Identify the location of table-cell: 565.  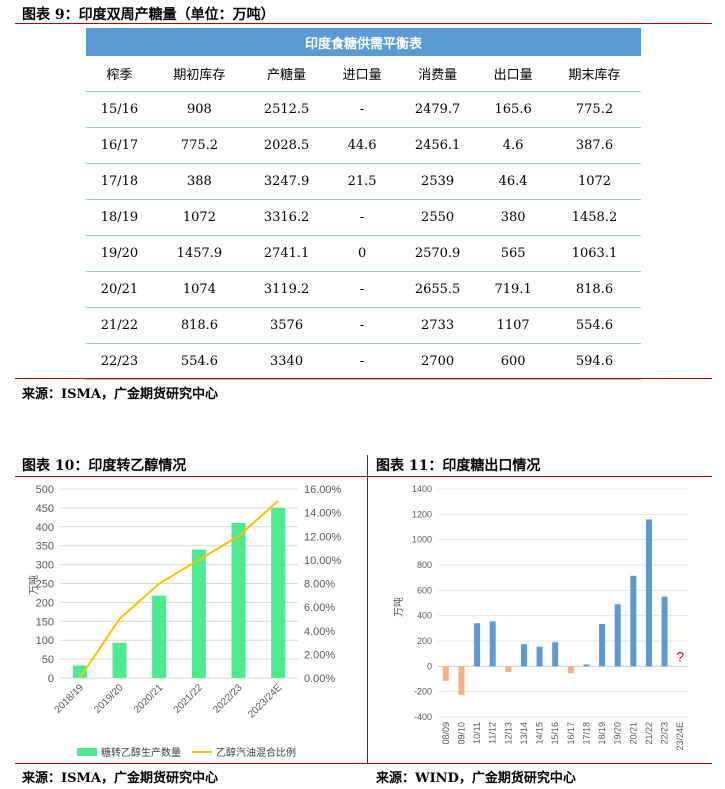
(513, 253).